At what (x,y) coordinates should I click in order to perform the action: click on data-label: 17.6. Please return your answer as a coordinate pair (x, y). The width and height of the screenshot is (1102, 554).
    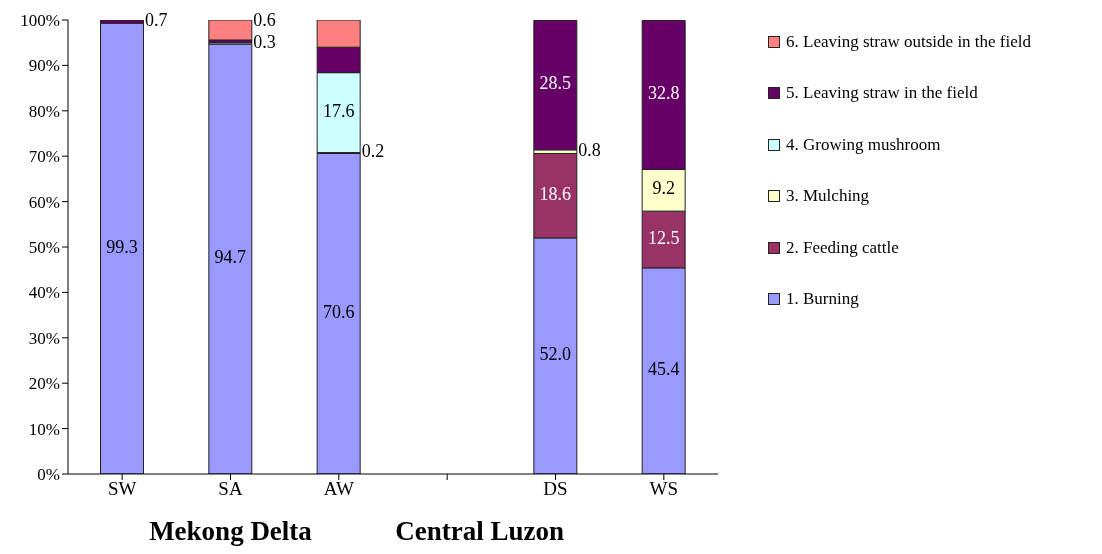
    Looking at the image, I should click on (338, 110).